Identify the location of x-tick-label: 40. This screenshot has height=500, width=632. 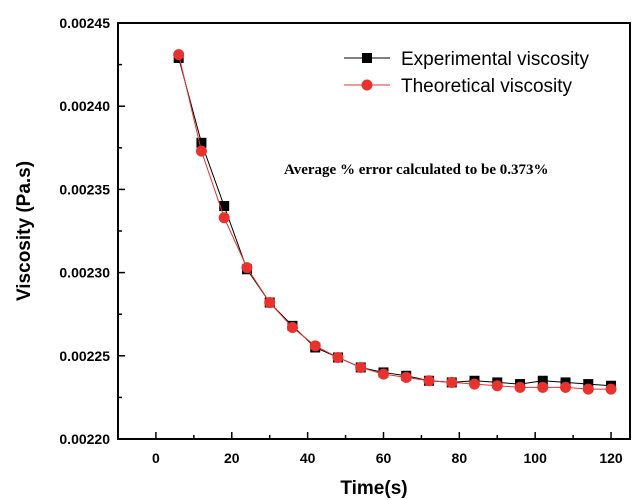
(308, 458).